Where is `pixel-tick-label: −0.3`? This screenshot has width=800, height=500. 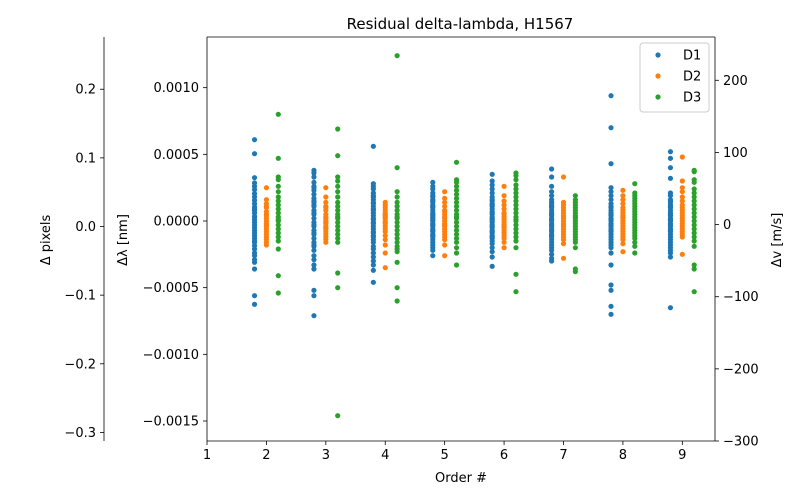
pixel-tick-label: −0.3 is located at coordinates (80, 433).